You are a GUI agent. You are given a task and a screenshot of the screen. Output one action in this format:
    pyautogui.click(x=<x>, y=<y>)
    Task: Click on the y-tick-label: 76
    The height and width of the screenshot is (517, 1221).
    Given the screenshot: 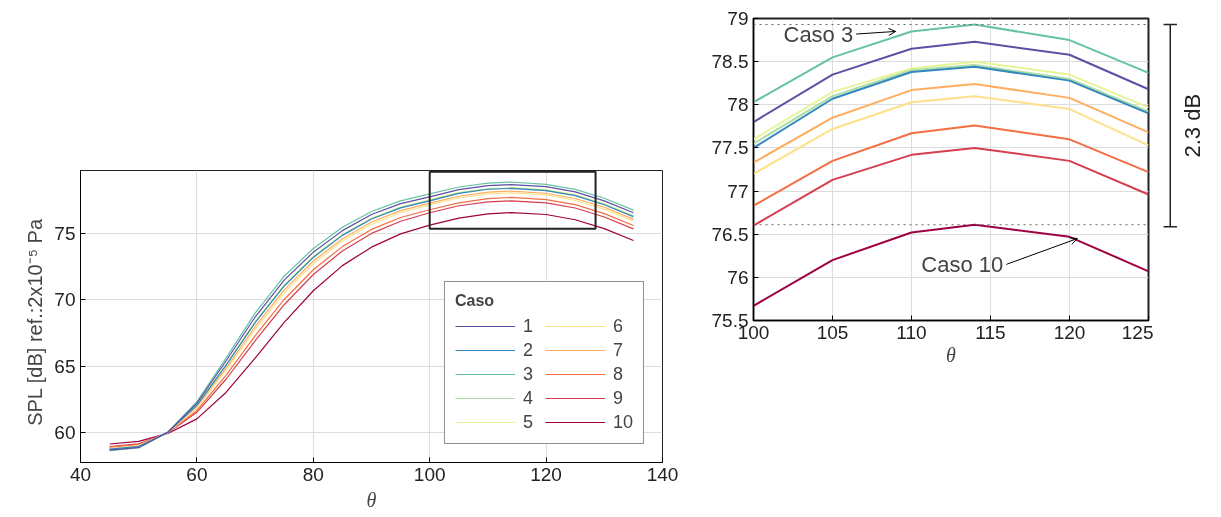 What is the action you would take?
    pyautogui.click(x=738, y=277)
    